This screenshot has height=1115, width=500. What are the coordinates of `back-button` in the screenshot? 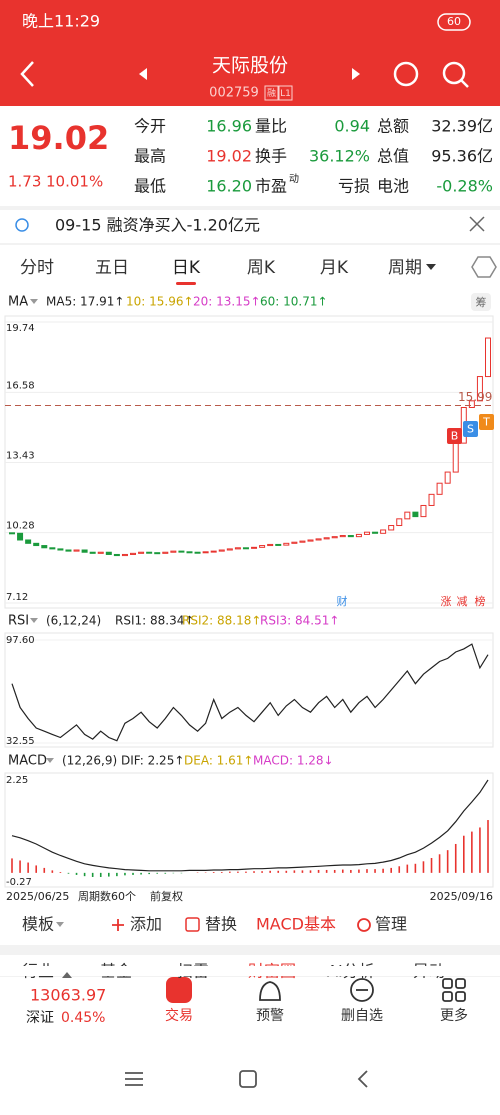 It's located at (27, 74).